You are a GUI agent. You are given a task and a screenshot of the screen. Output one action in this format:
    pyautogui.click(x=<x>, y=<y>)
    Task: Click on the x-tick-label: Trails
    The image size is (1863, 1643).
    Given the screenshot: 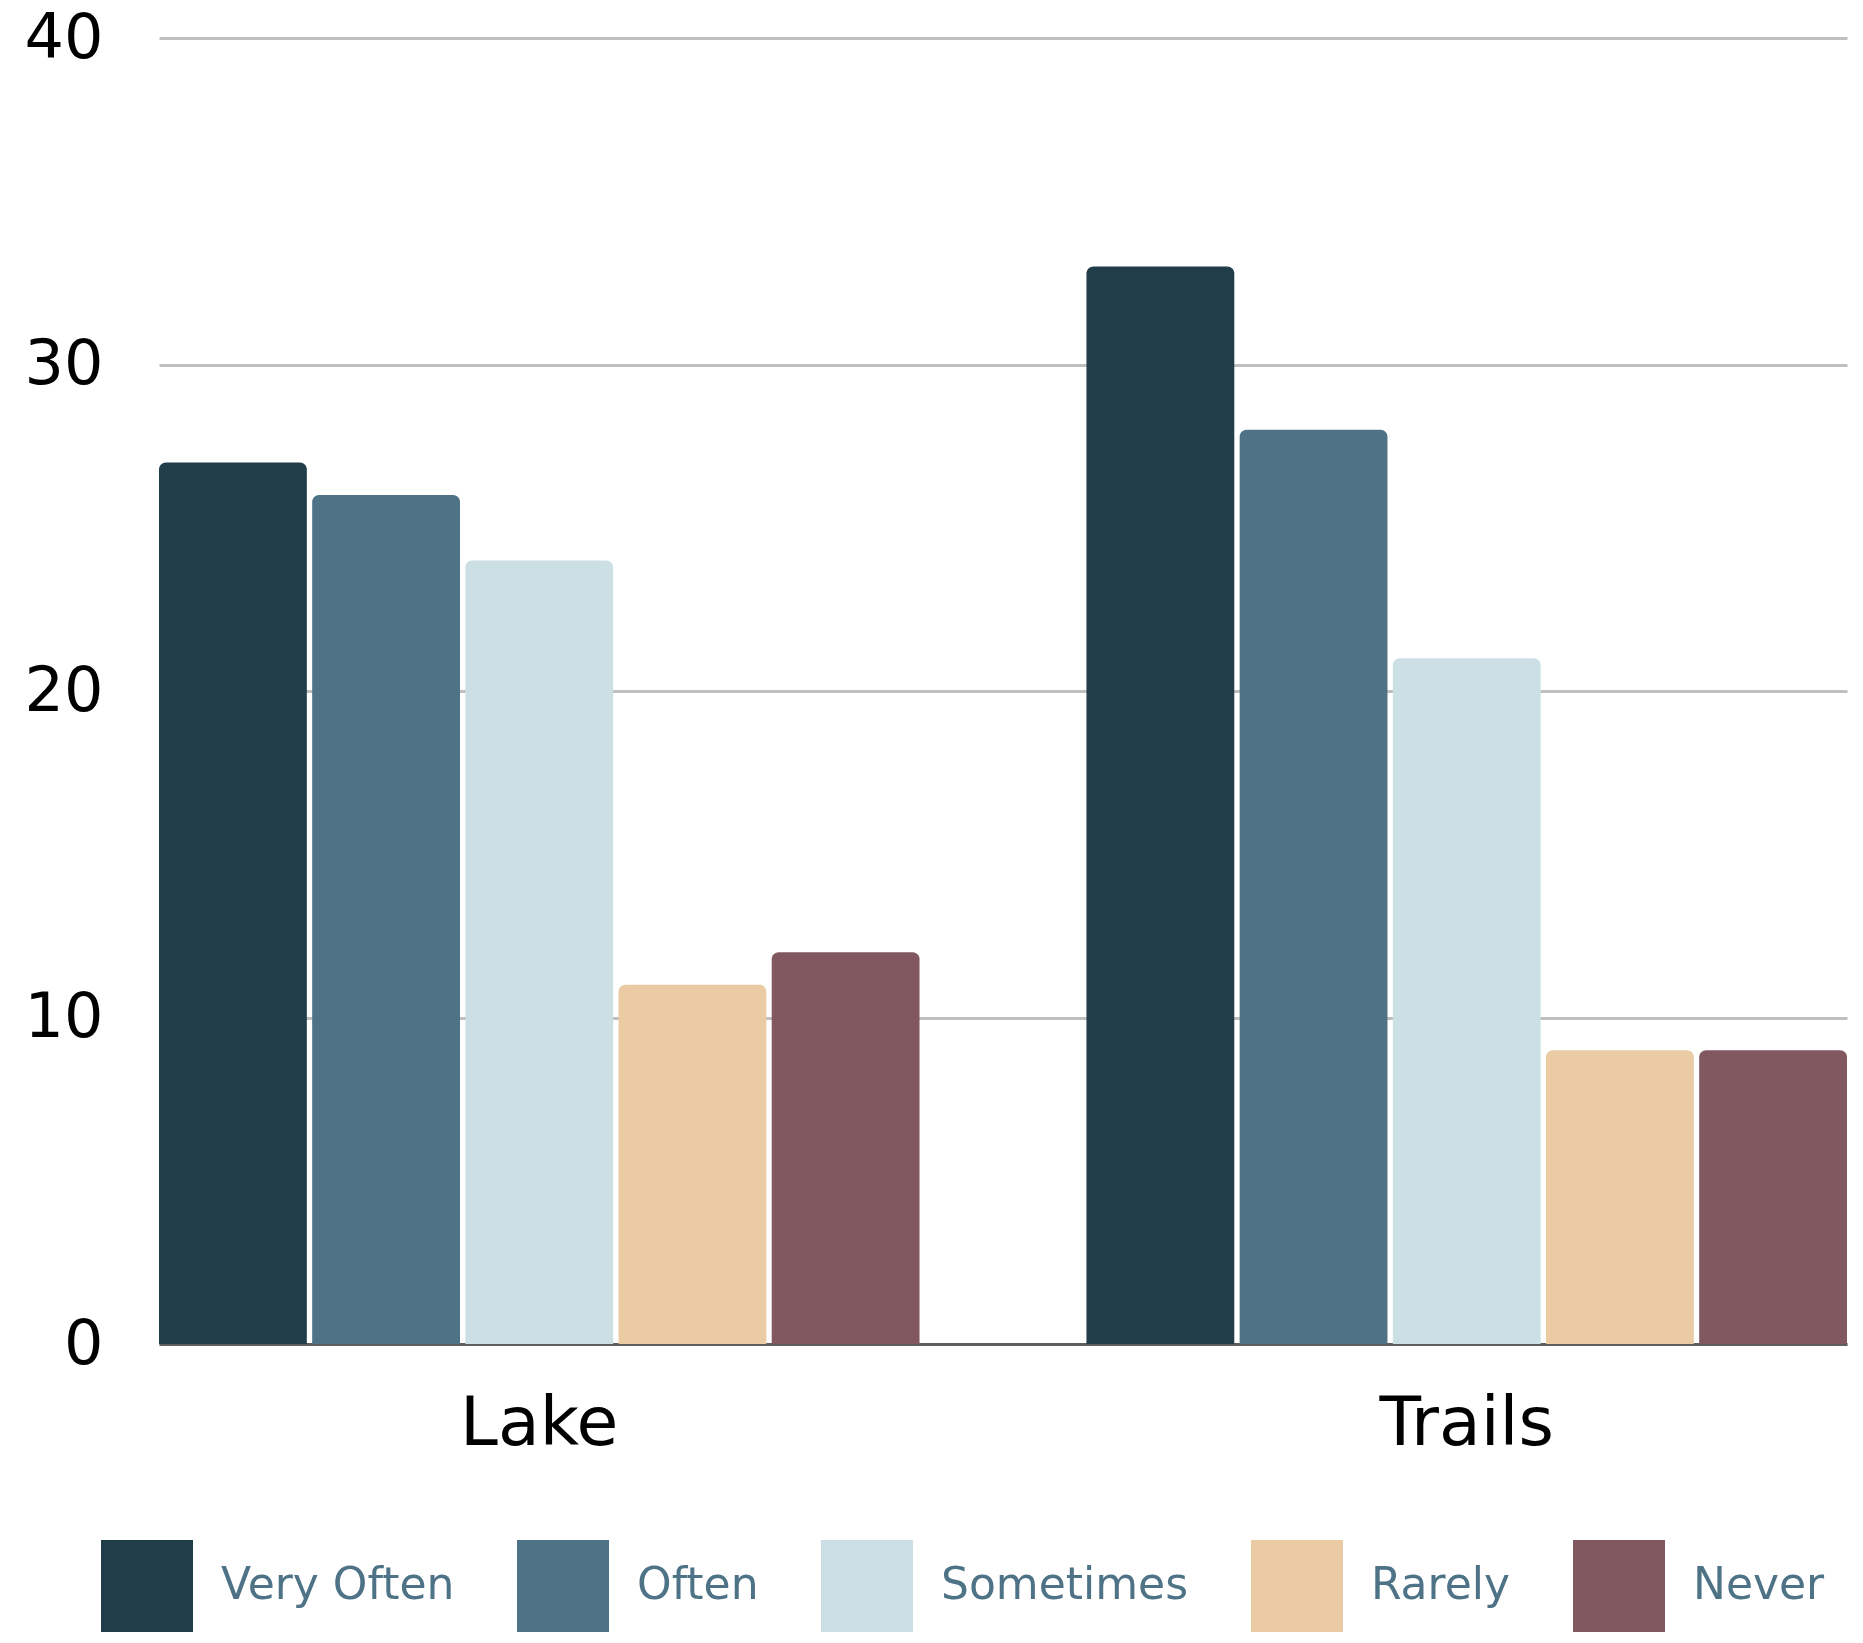 What is the action you would take?
    pyautogui.click(x=1466, y=1421)
    